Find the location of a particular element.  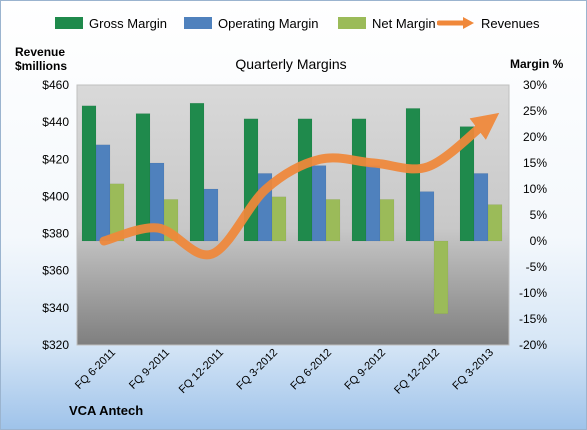

category-tick-label: FQ 3-2012 is located at coordinates (257, 370).